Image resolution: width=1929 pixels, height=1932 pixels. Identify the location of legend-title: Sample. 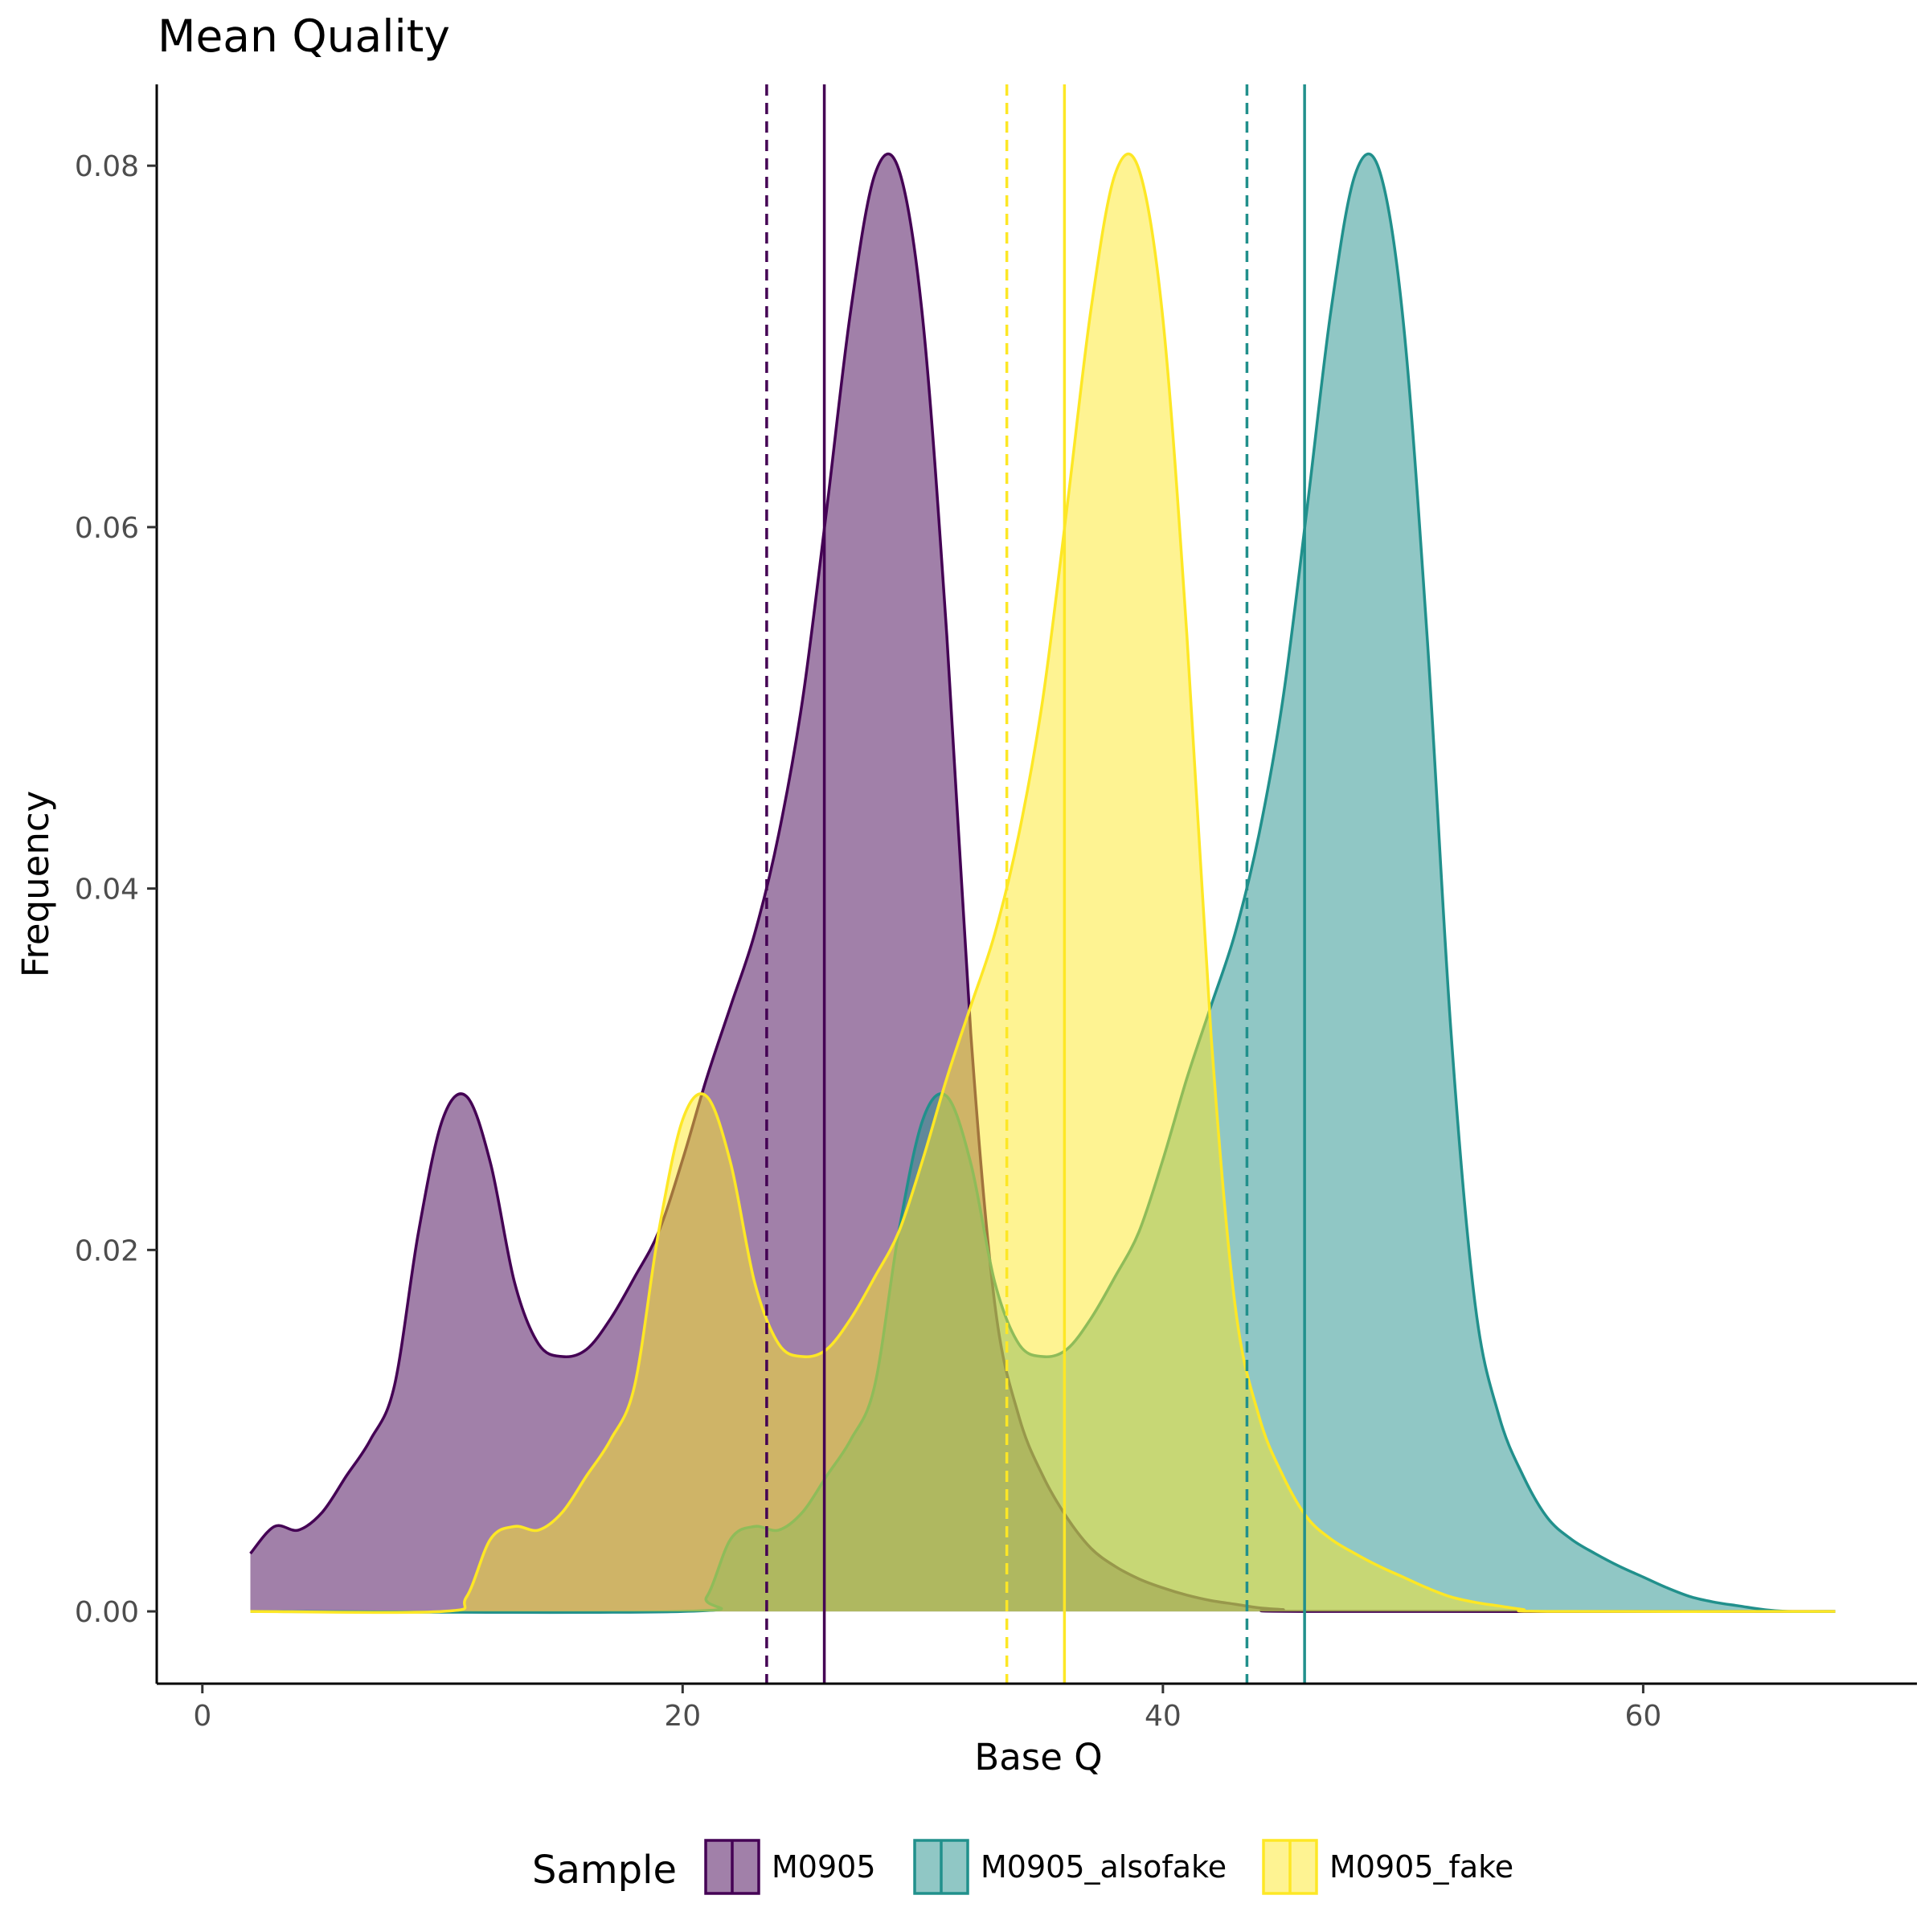
(604, 1870).